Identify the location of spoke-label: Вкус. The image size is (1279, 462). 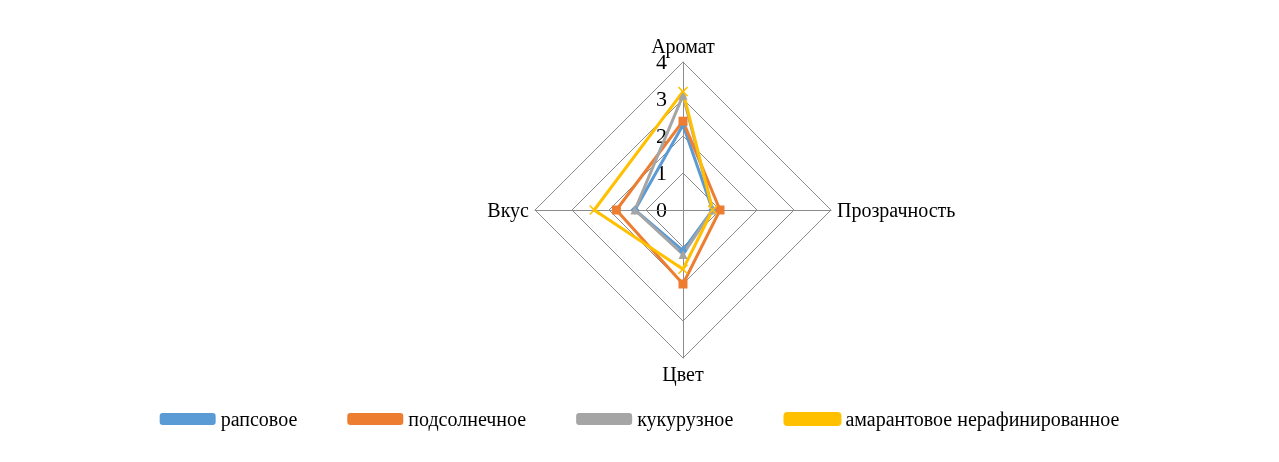
(508, 210).